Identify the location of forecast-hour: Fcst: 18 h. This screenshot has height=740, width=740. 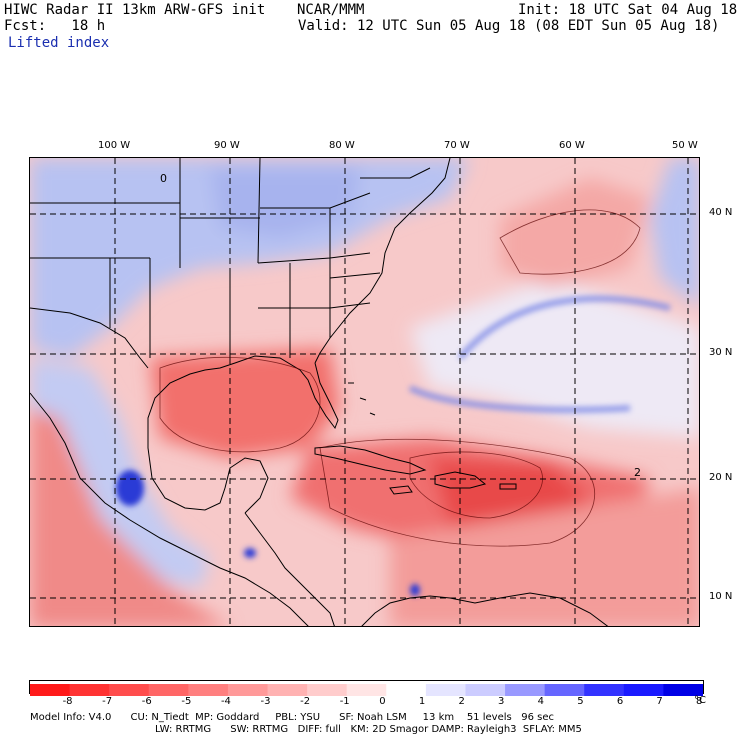
(55, 26).